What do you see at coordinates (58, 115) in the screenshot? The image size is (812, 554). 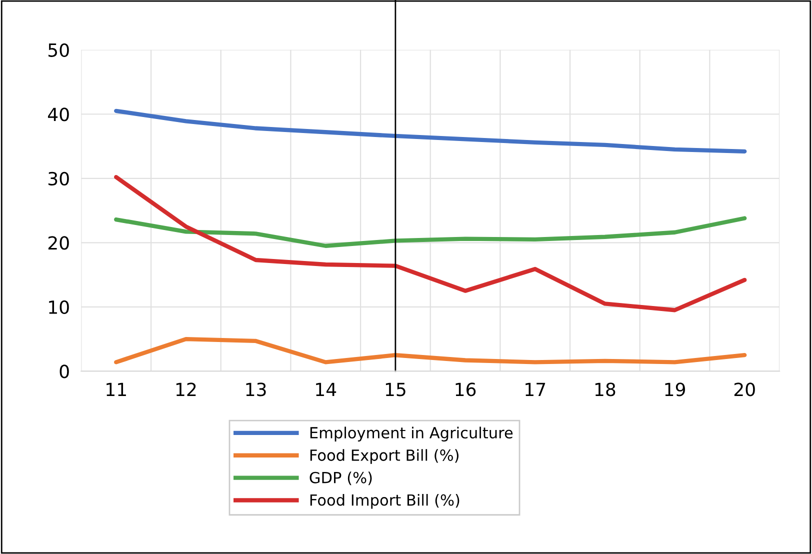 I see `y-tick-label: 40` at bounding box center [58, 115].